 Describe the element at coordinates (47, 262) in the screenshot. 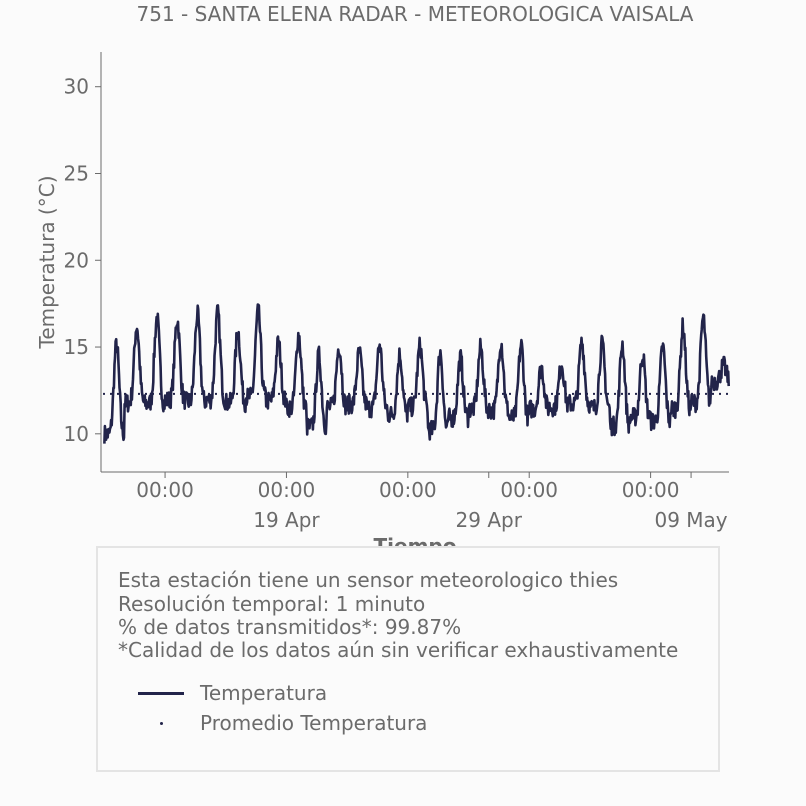

I see `y-axis-label: Temperatura (°C)` at that location.